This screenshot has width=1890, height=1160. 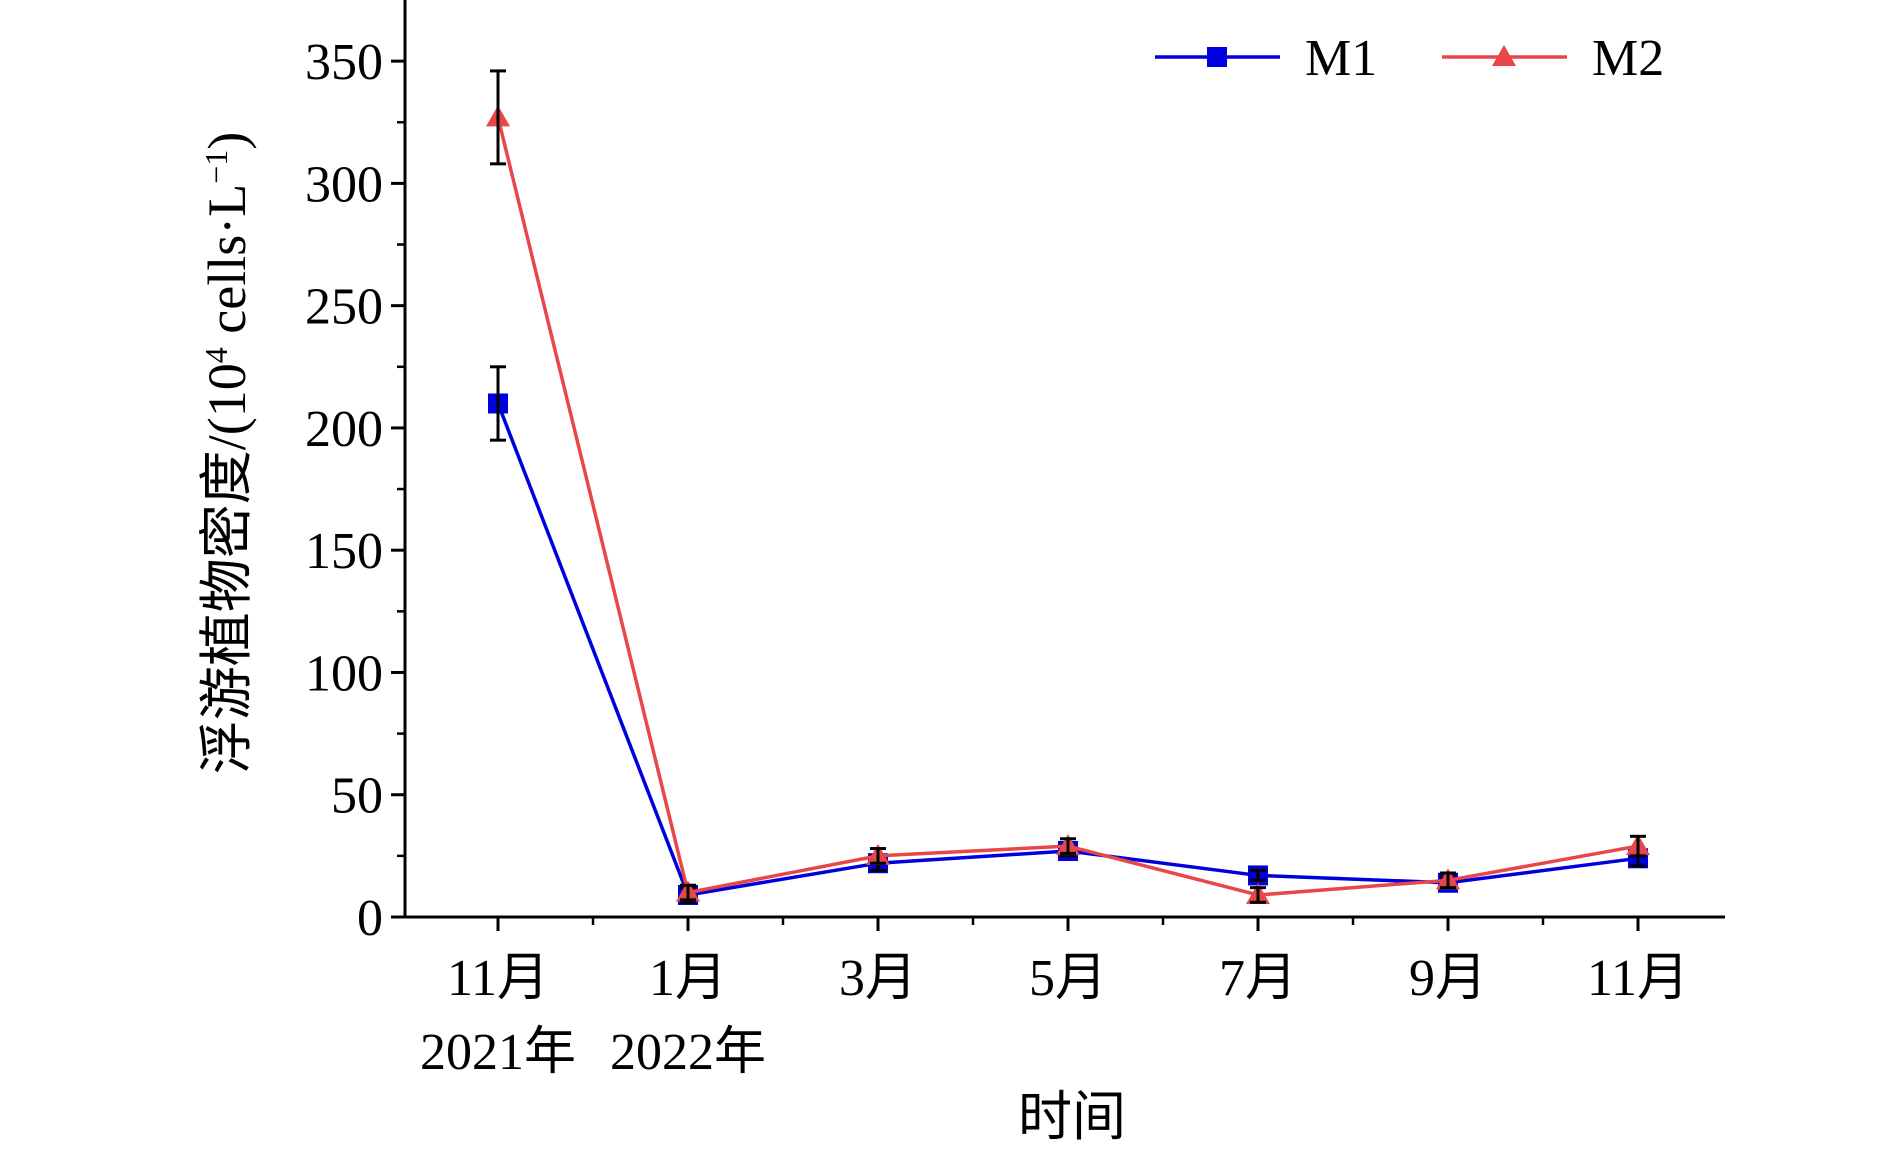 I want to click on x-year-label: 2022年, so click(x=688, y=1052).